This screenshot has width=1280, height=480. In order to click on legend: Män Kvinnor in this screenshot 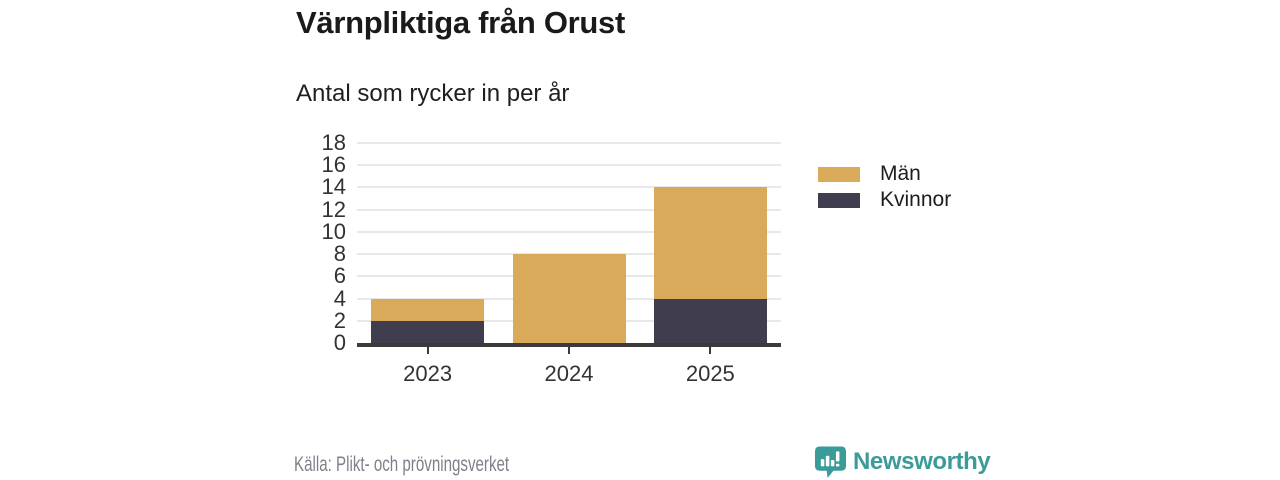, I will do `click(884, 187)`.